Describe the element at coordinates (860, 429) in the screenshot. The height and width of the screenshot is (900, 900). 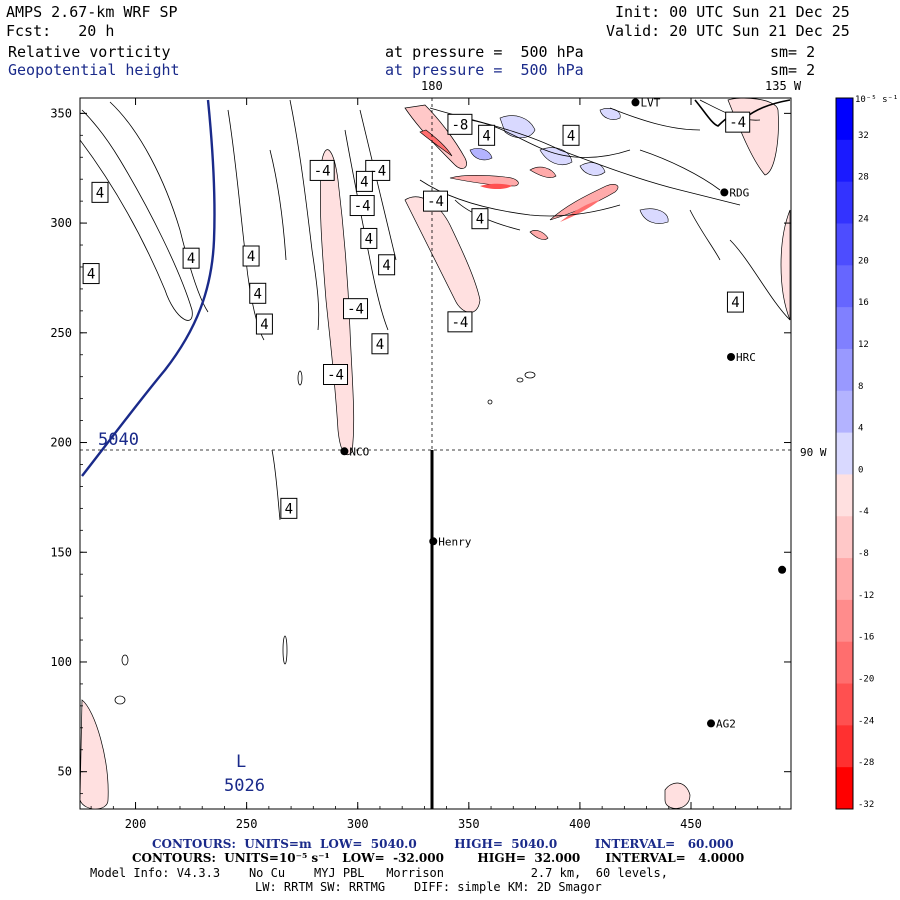
I see `colorbar-label: 4` at that location.